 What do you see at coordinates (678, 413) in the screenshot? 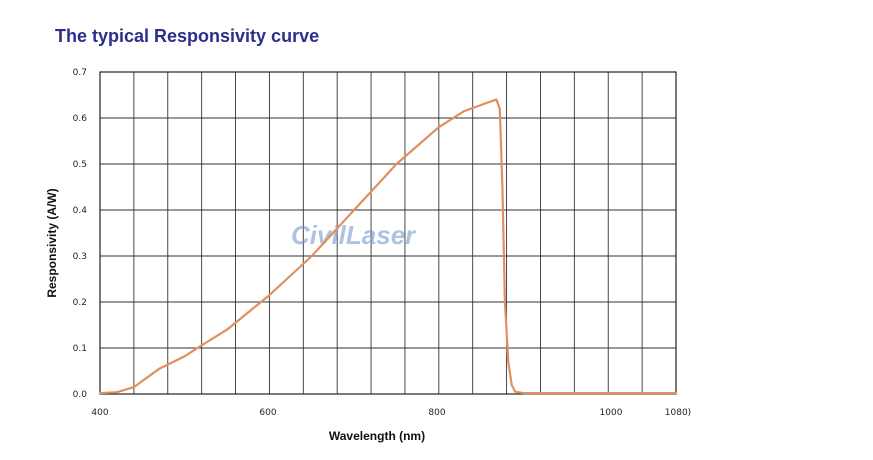
I see `x-tick-label: 1080)` at bounding box center [678, 413].